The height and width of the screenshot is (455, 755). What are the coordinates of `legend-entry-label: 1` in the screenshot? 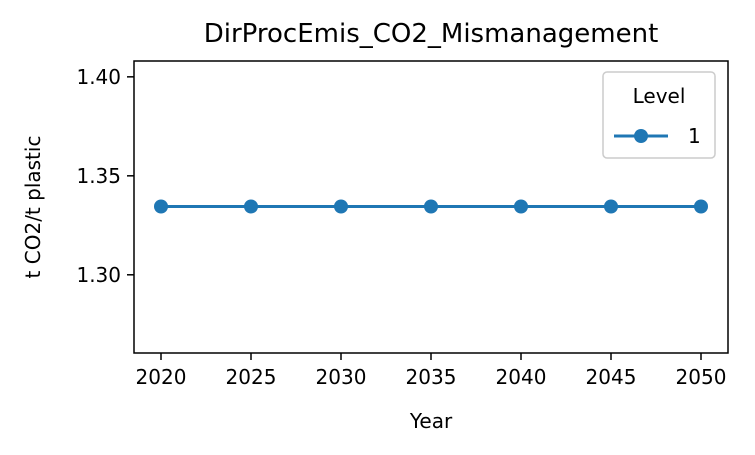 It's located at (694, 136).